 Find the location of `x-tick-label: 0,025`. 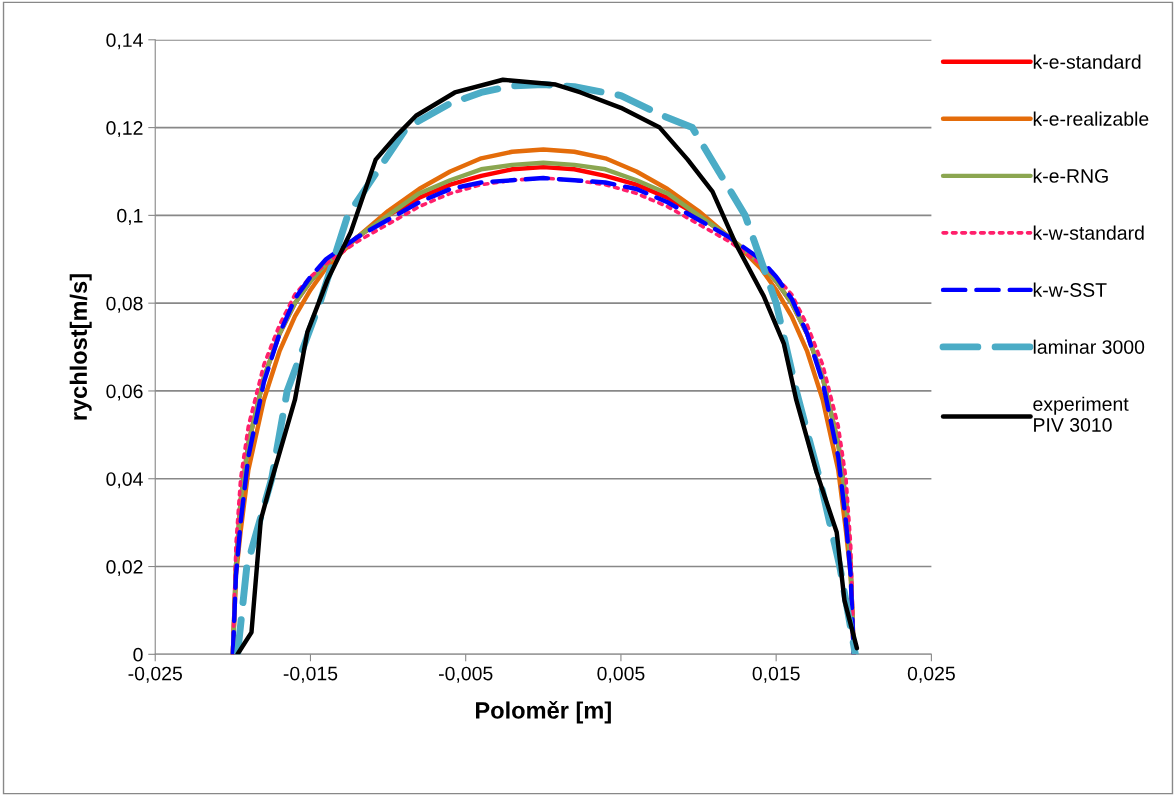

x-tick-label: 0,025 is located at coordinates (931, 674).